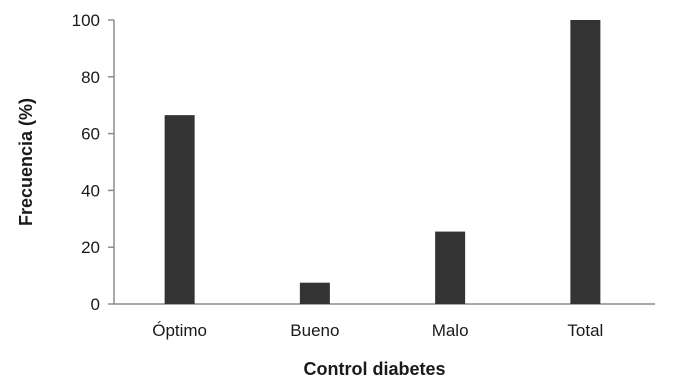  What do you see at coordinates (374, 369) in the screenshot?
I see `x-axis-title: Control diabetes` at bounding box center [374, 369].